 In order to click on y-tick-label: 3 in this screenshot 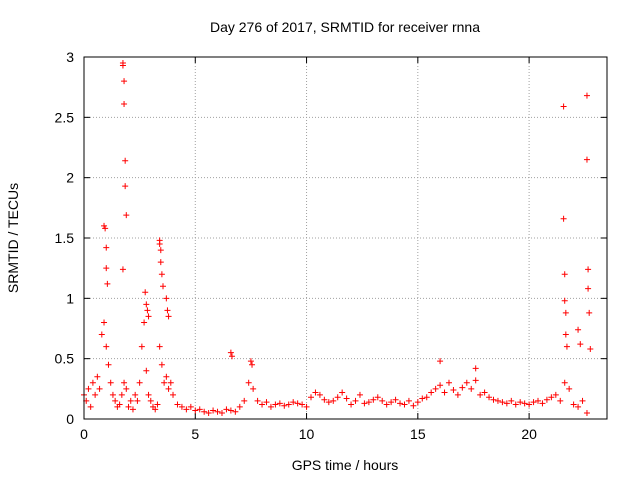, I will do `click(70, 57)`.